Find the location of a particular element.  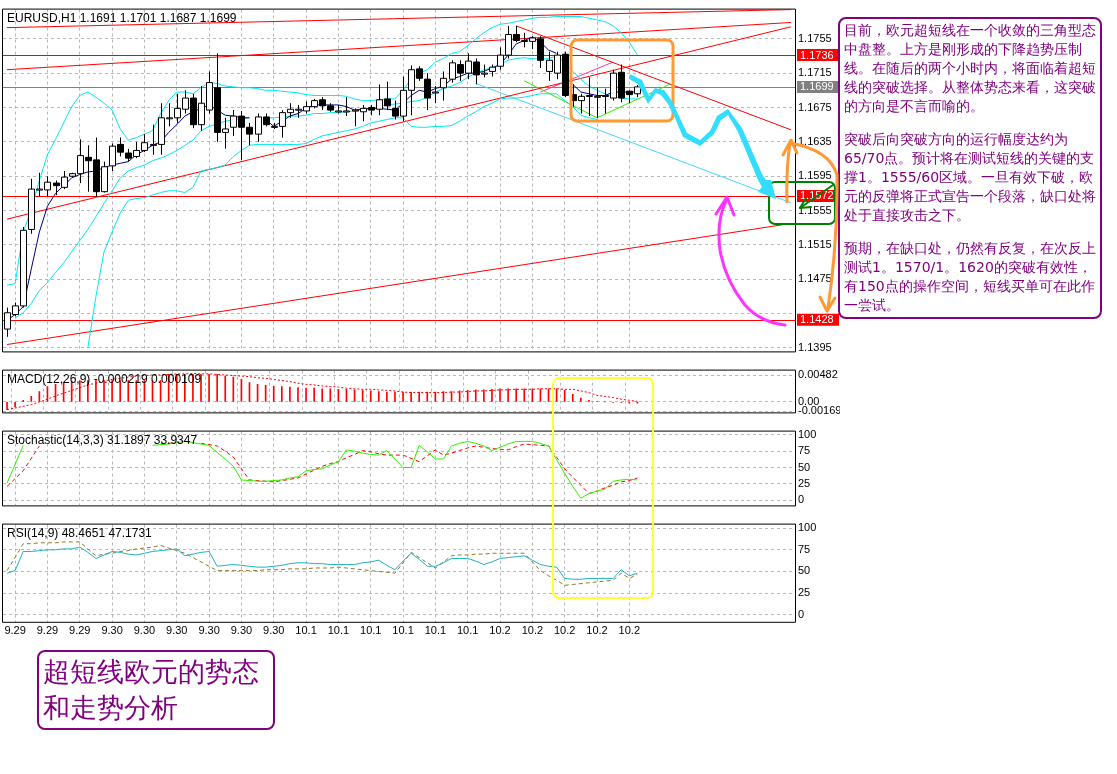

y-tick-label: 1.1755 is located at coordinates (815, 37).